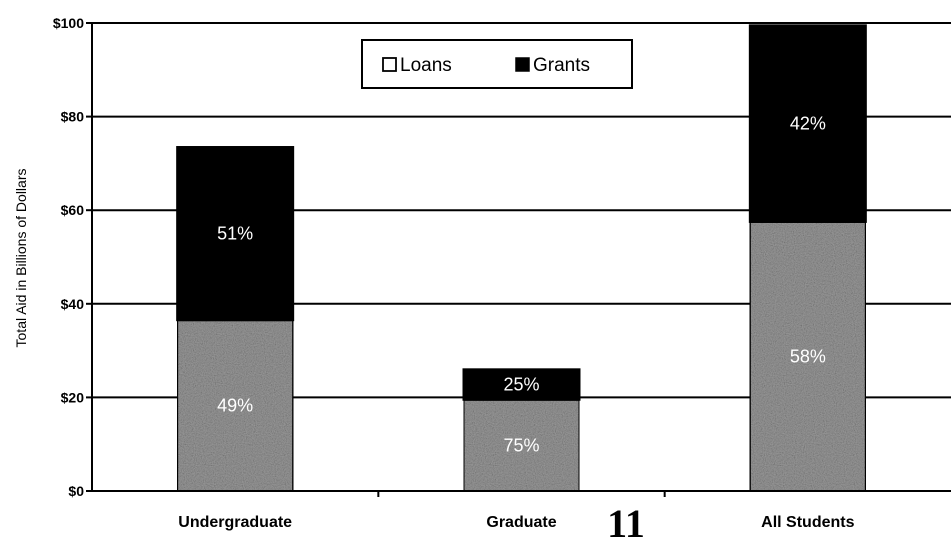 This screenshot has height=540, width=951. I want to click on legend: Loans Grants, so click(497, 64).